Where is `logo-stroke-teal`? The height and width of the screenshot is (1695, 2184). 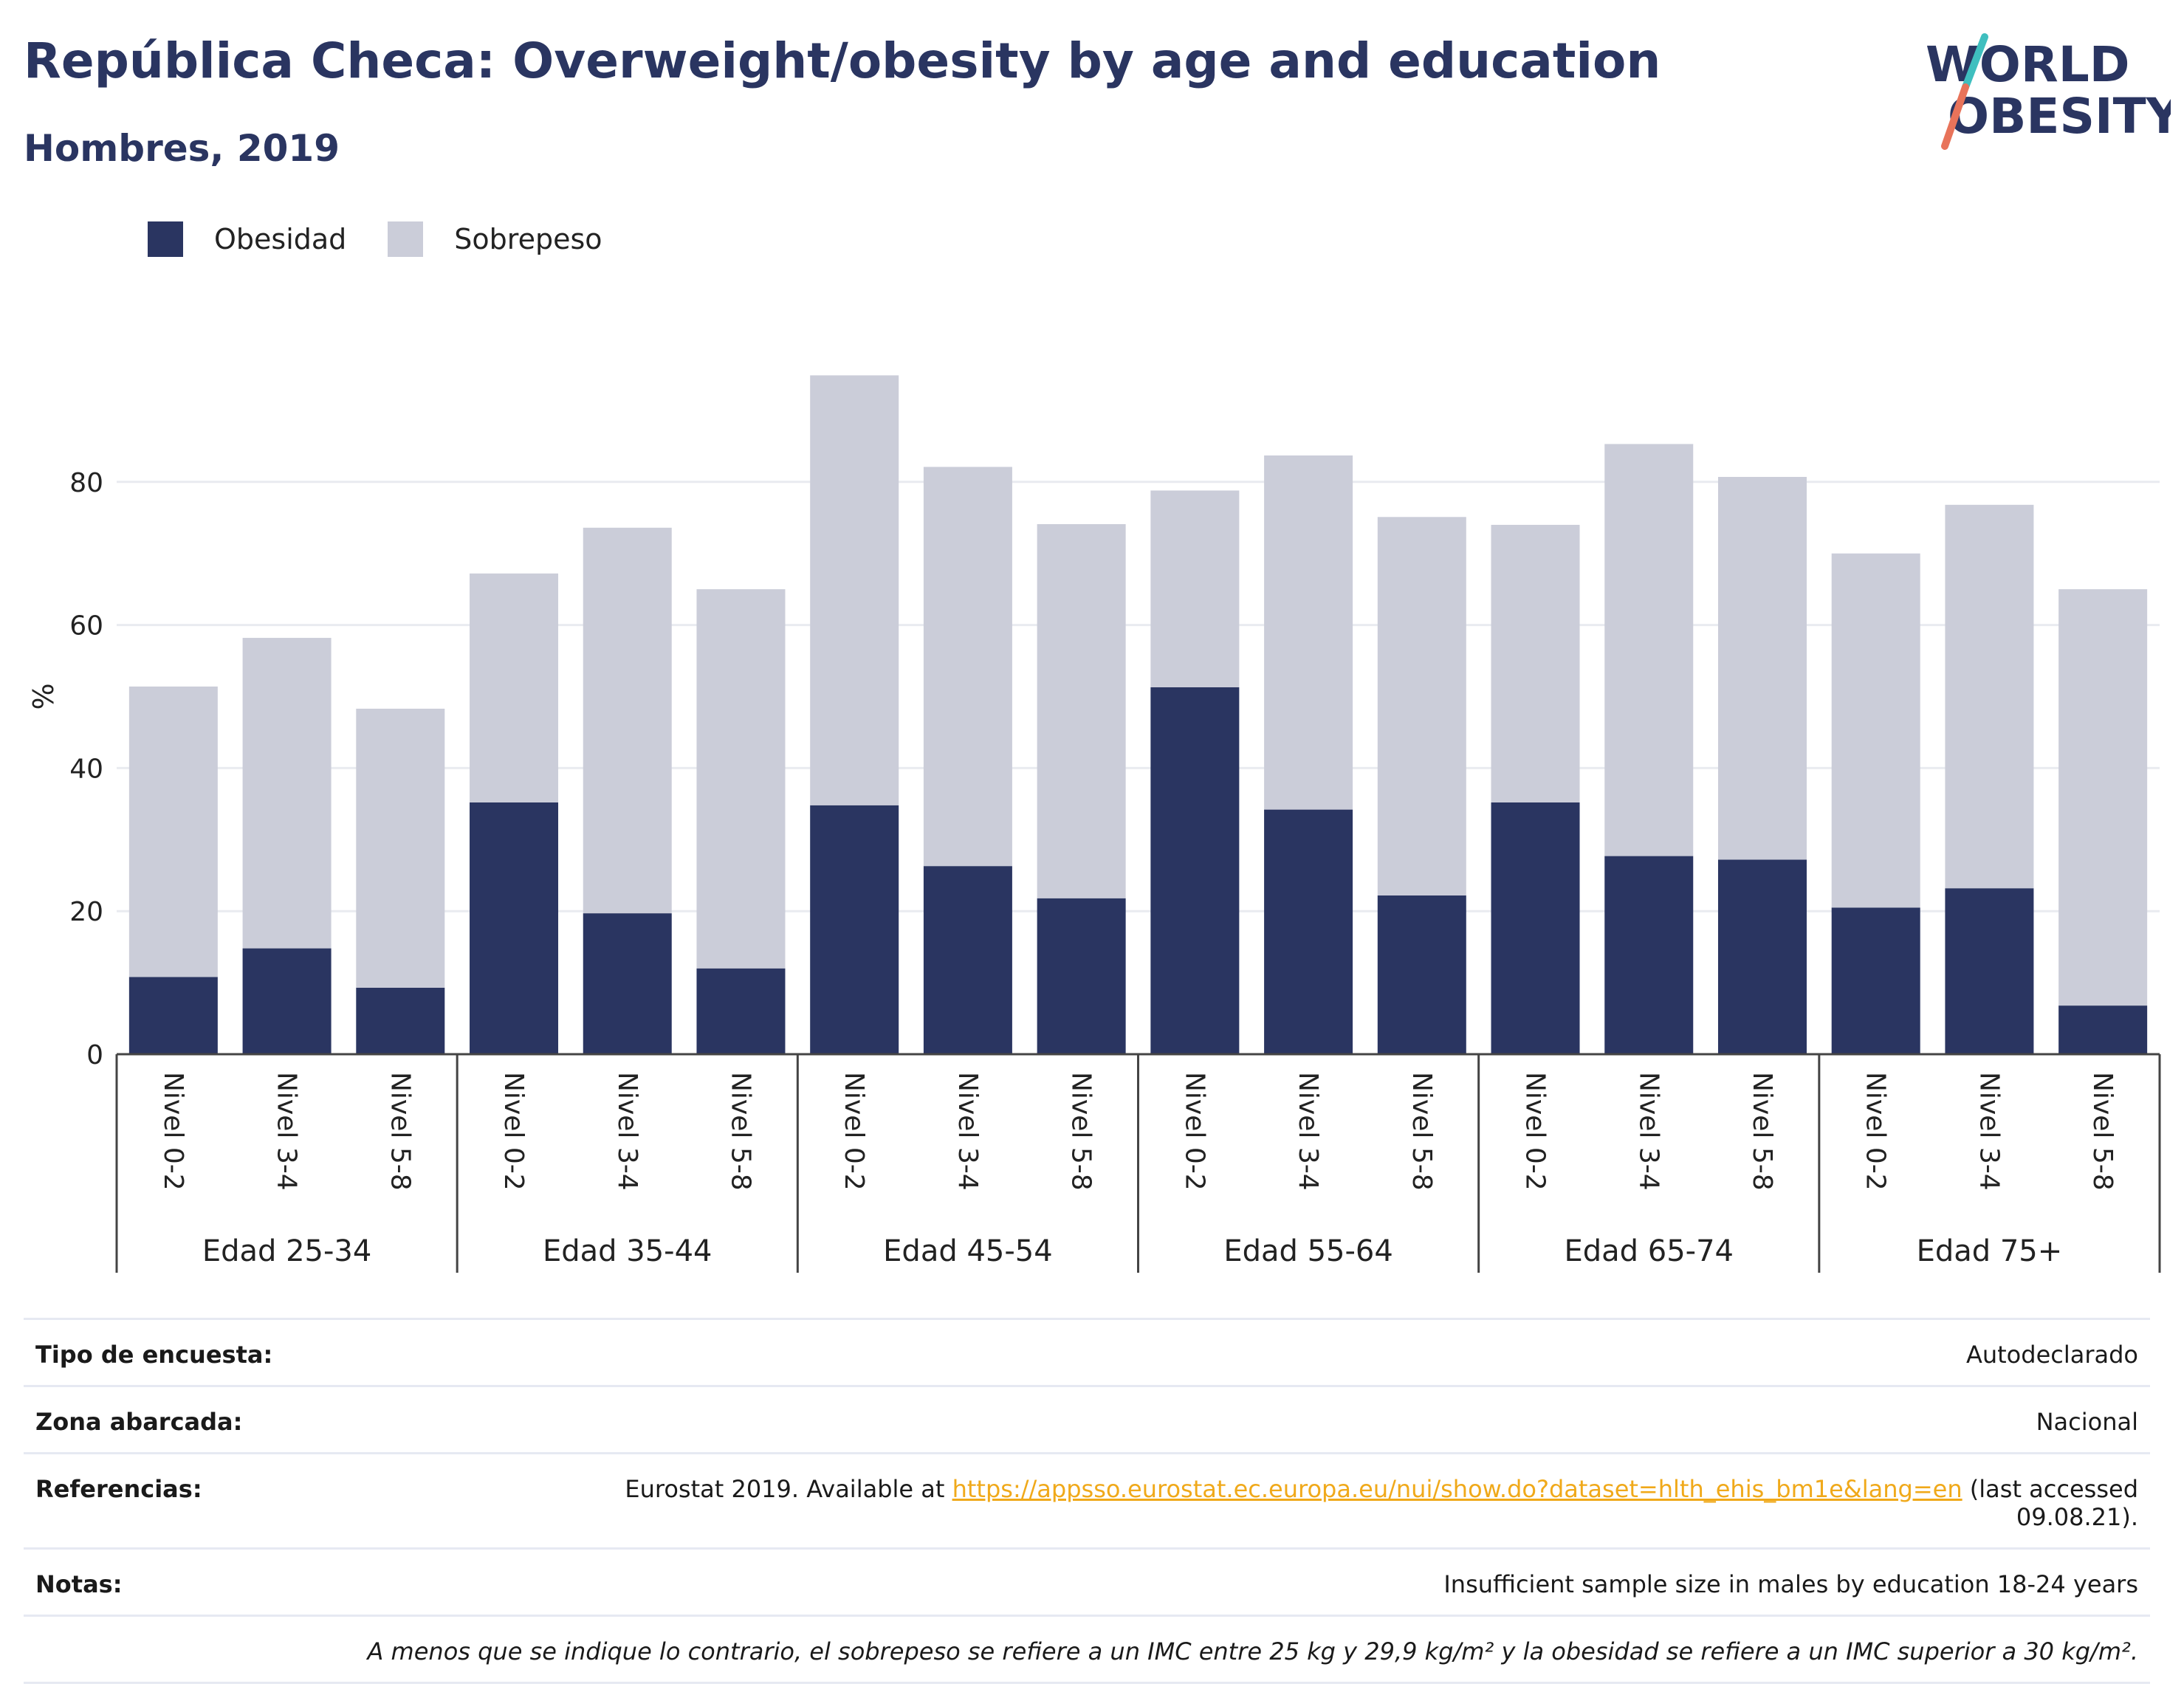 logo-stroke-teal is located at coordinates (1975, 62).